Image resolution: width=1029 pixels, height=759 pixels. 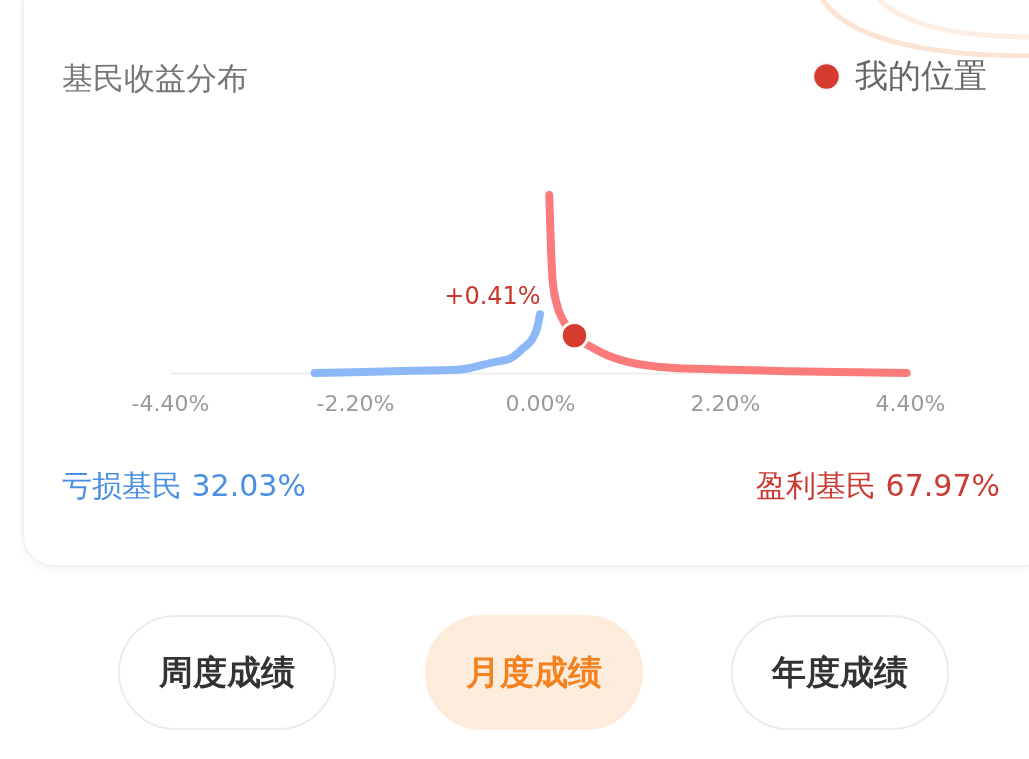 What do you see at coordinates (184, 486) in the screenshot?
I see `text: 亏损基民 32.03%` at bounding box center [184, 486].